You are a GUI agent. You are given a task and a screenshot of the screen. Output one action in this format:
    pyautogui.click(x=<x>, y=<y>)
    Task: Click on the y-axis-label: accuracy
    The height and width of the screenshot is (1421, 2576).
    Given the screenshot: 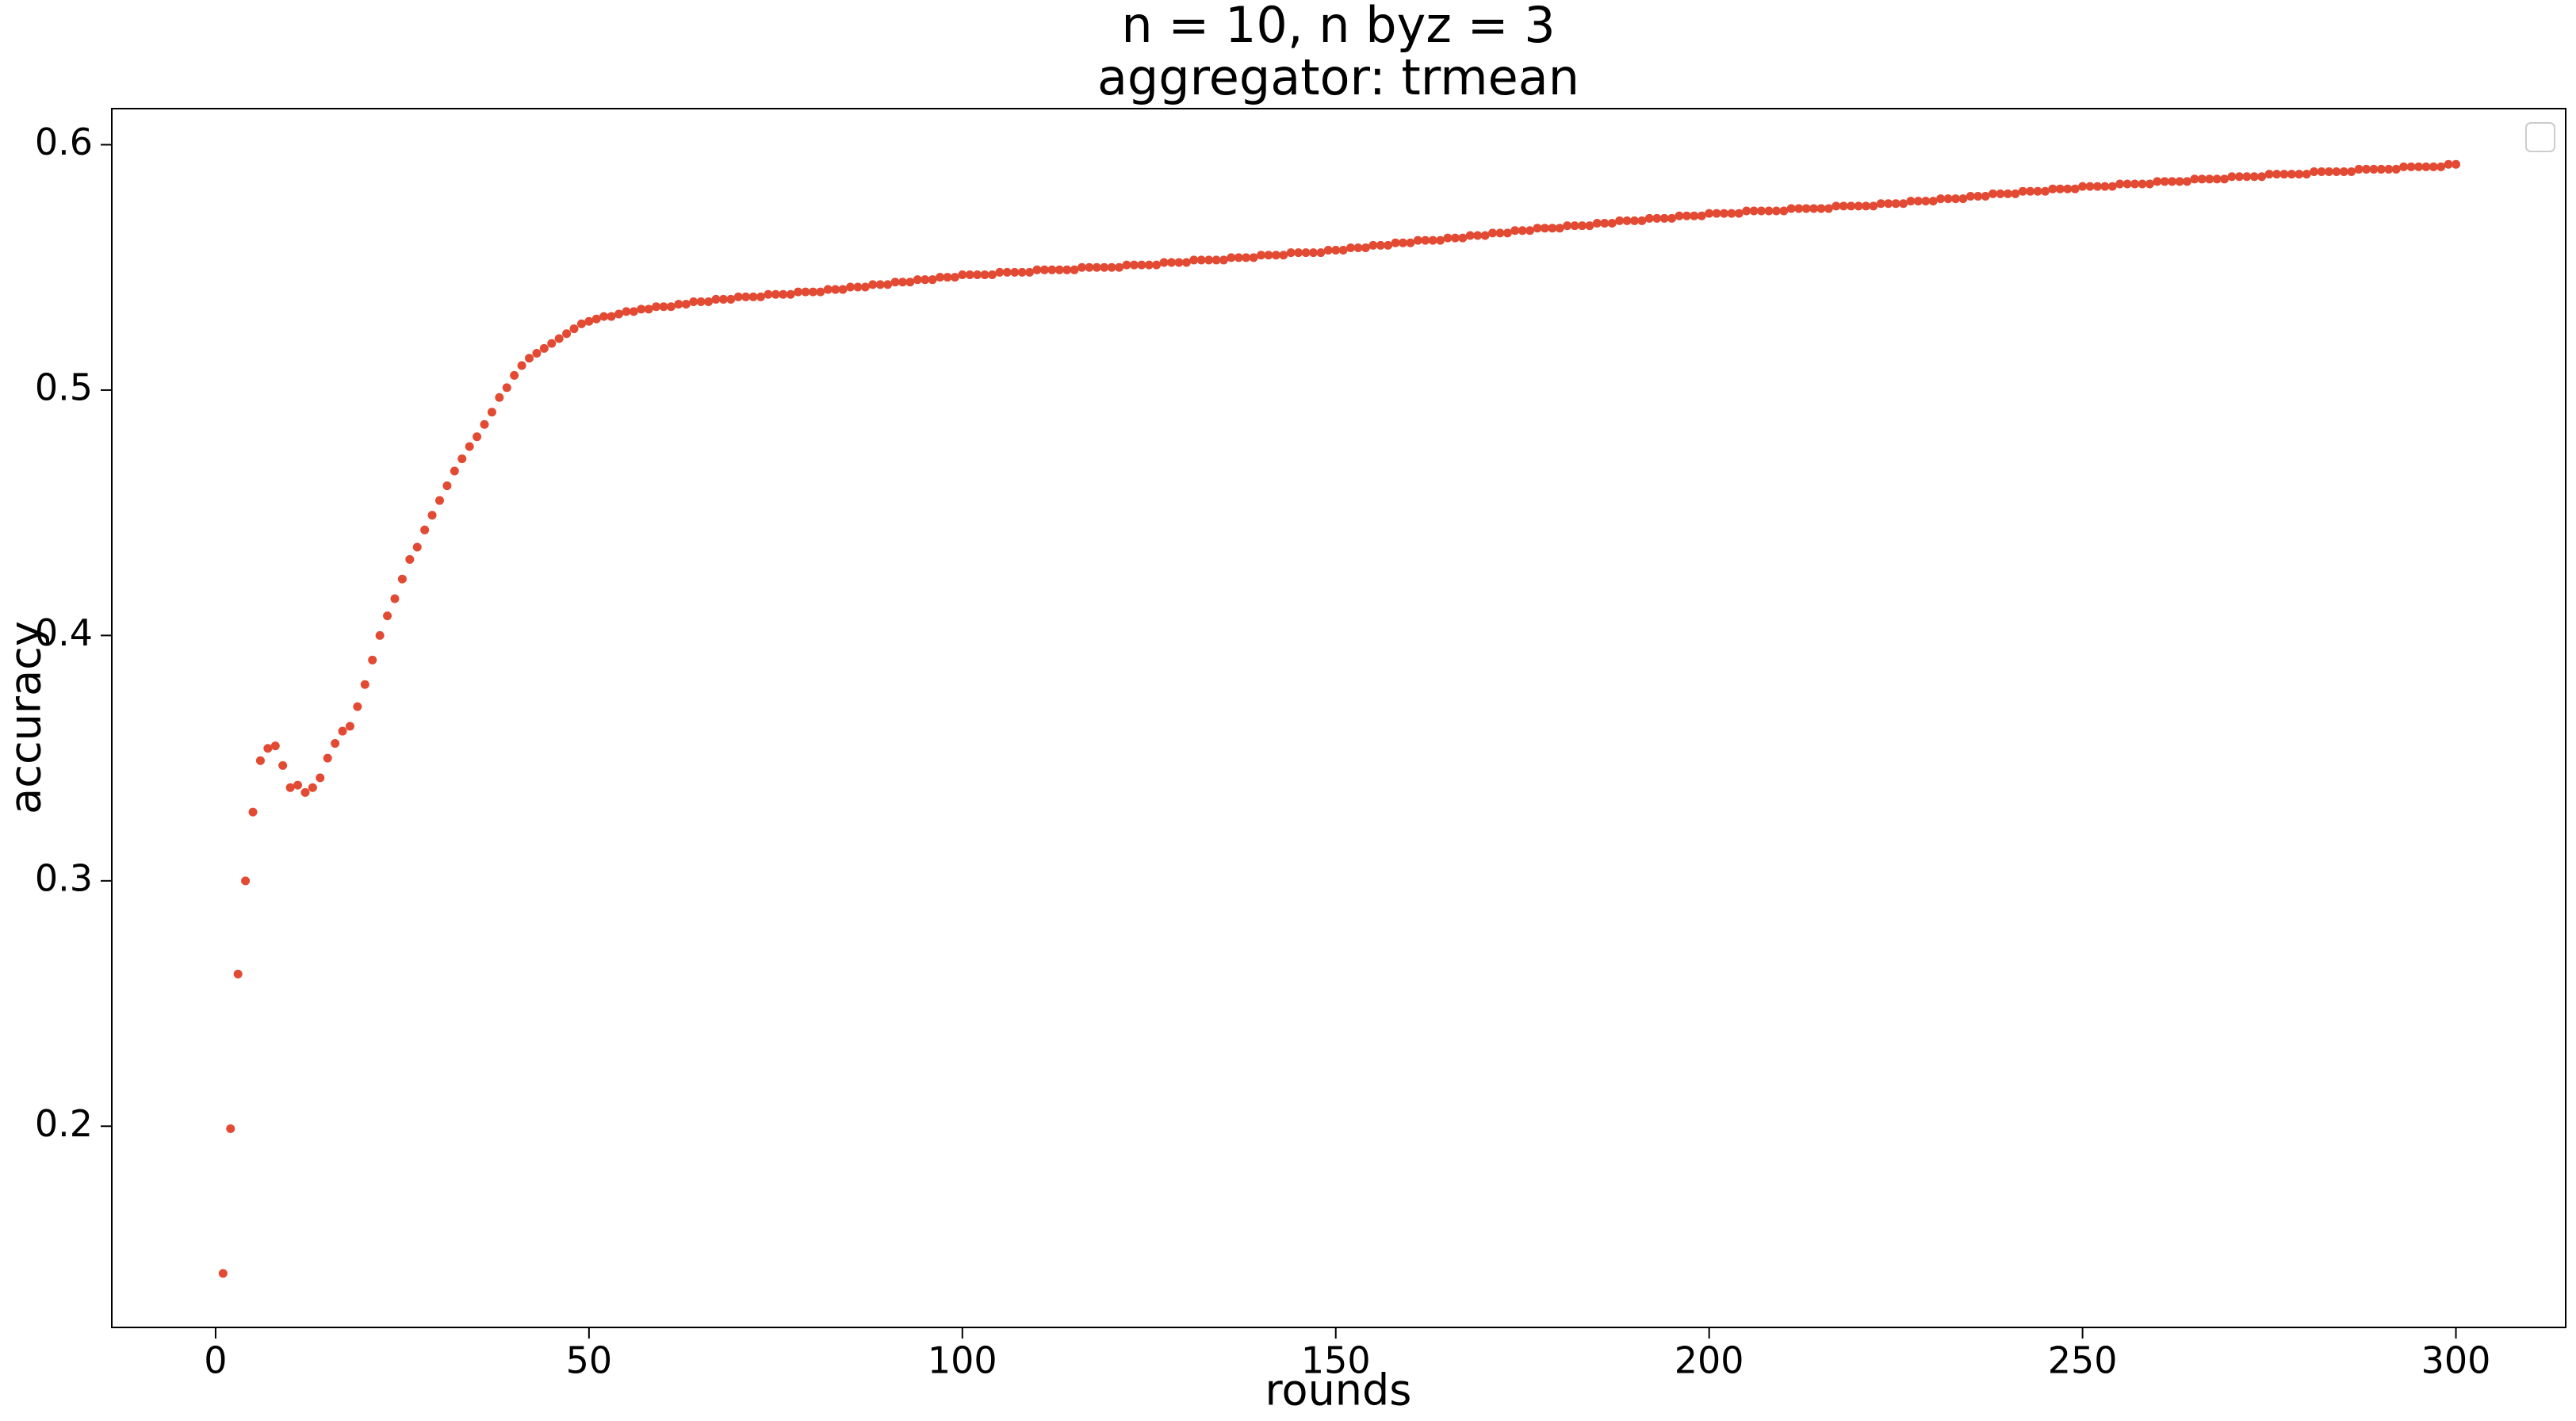 What is the action you would take?
    pyautogui.click(x=26, y=717)
    